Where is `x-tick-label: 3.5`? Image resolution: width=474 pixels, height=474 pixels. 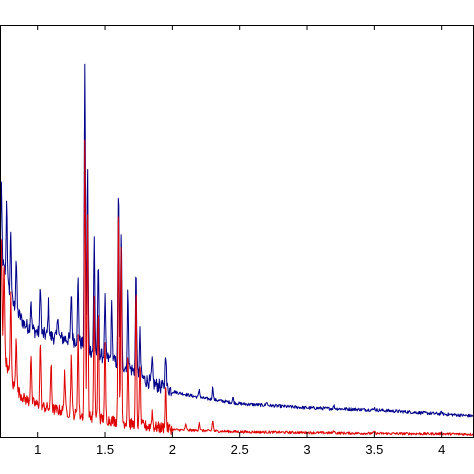
x-tick-label: 3.5 is located at coordinates (374, 449).